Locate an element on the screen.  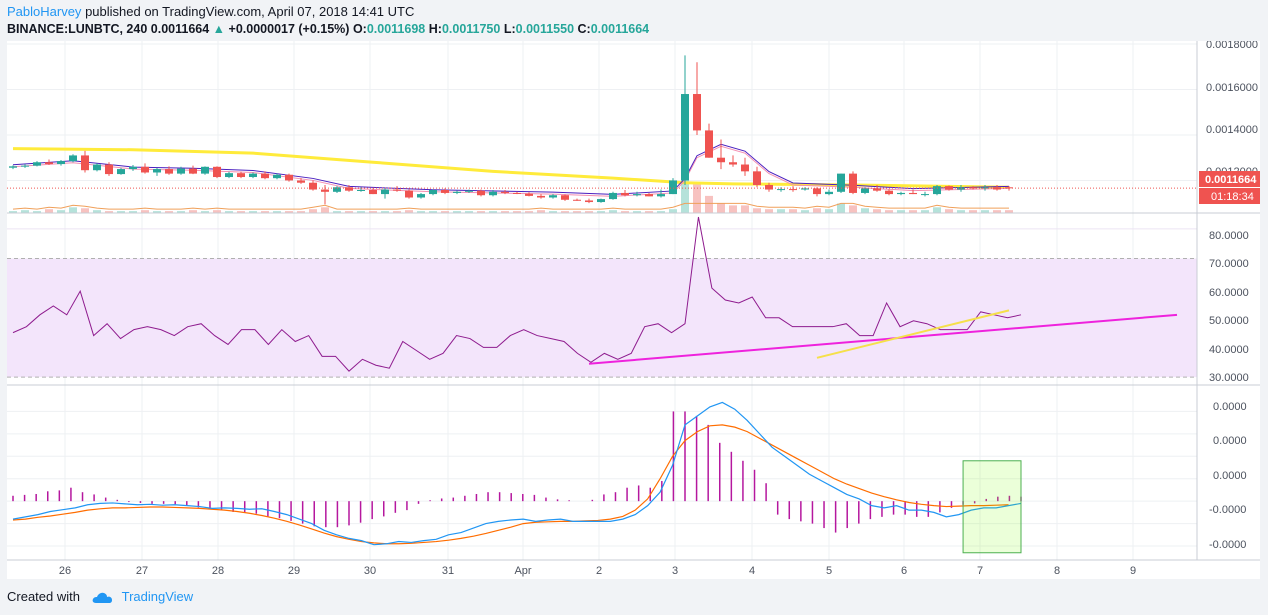
tradingview-brand-link: TradingView is located at coordinates (157, 596).